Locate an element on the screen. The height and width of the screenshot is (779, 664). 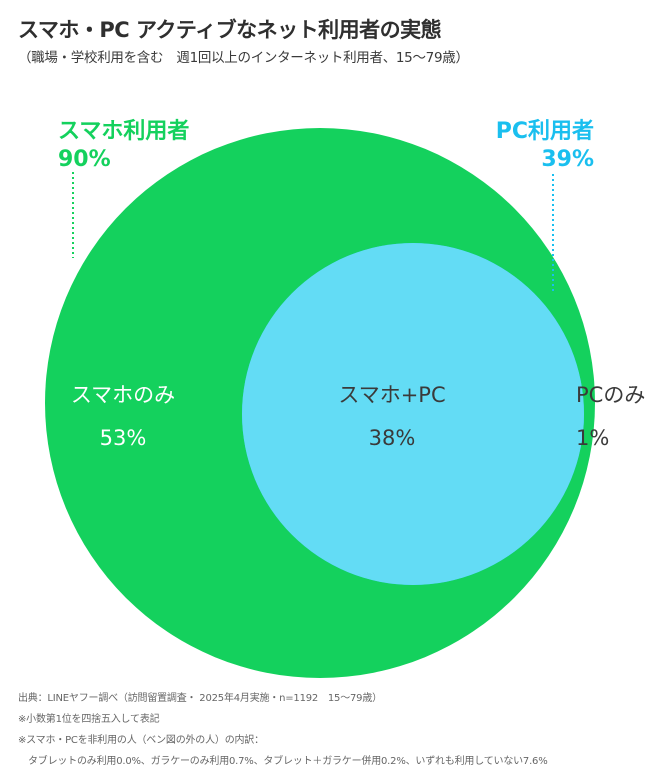
smartphone-set-value: 90% is located at coordinates (84, 159).